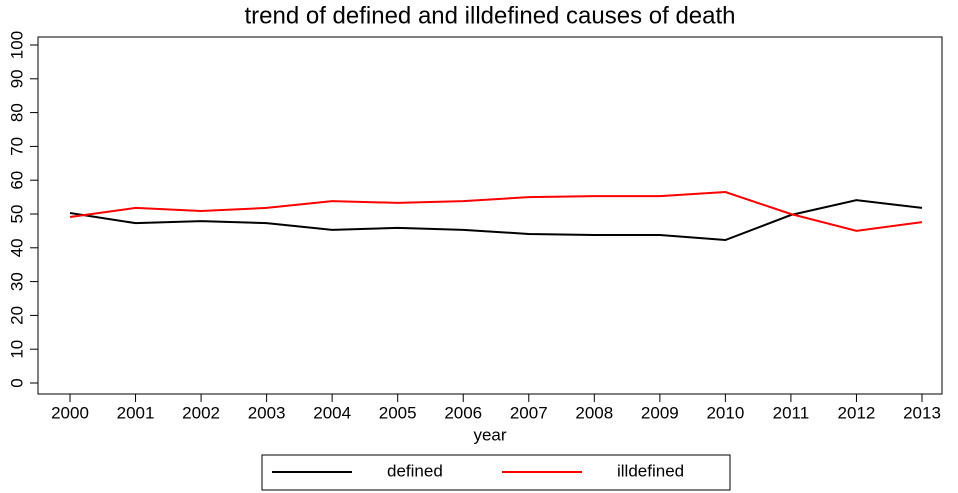 The height and width of the screenshot is (493, 958). What do you see at coordinates (16, 281) in the screenshot?
I see `y-tick-label: 30` at bounding box center [16, 281].